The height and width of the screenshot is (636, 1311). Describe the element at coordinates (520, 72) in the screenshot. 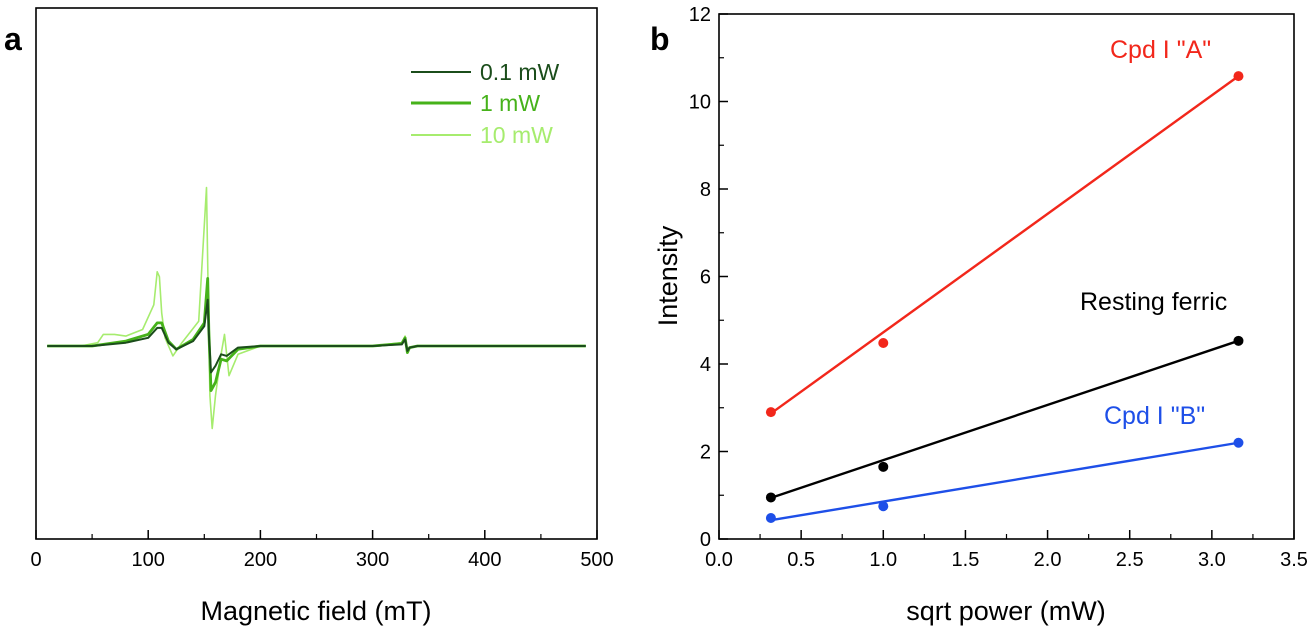

I see `legend-label-0.1mw: 0.1 mW` at that location.